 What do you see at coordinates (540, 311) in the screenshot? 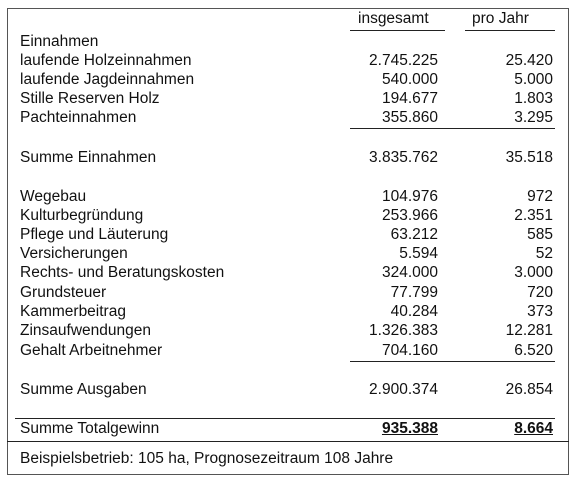
I see `value-per-year: 373` at bounding box center [540, 311].